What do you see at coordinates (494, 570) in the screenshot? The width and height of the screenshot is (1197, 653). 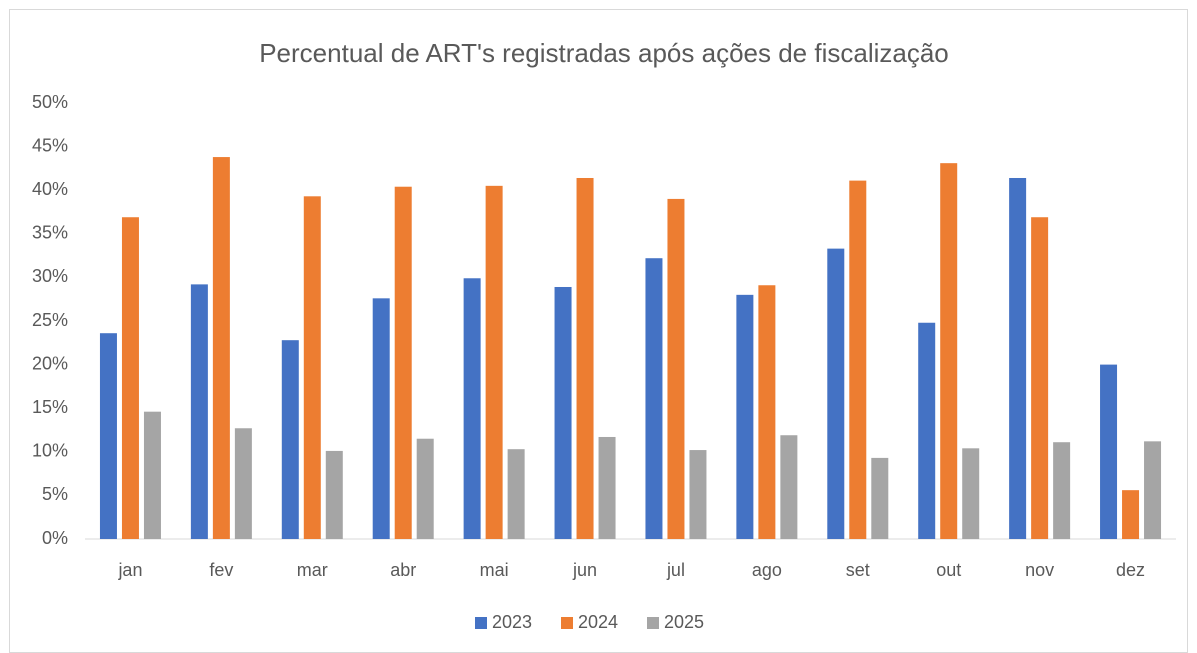 I see `x-tick-label: mai` at bounding box center [494, 570].